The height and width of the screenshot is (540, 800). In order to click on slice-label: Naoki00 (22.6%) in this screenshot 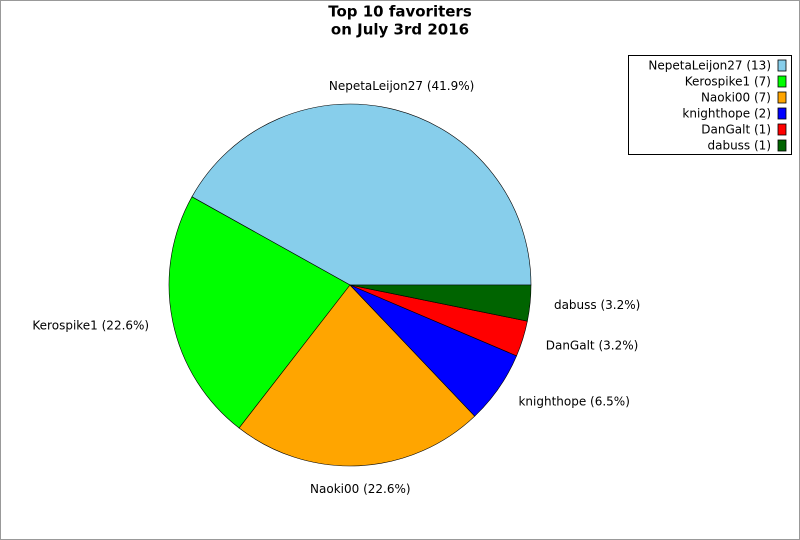, I will do `click(360, 489)`.